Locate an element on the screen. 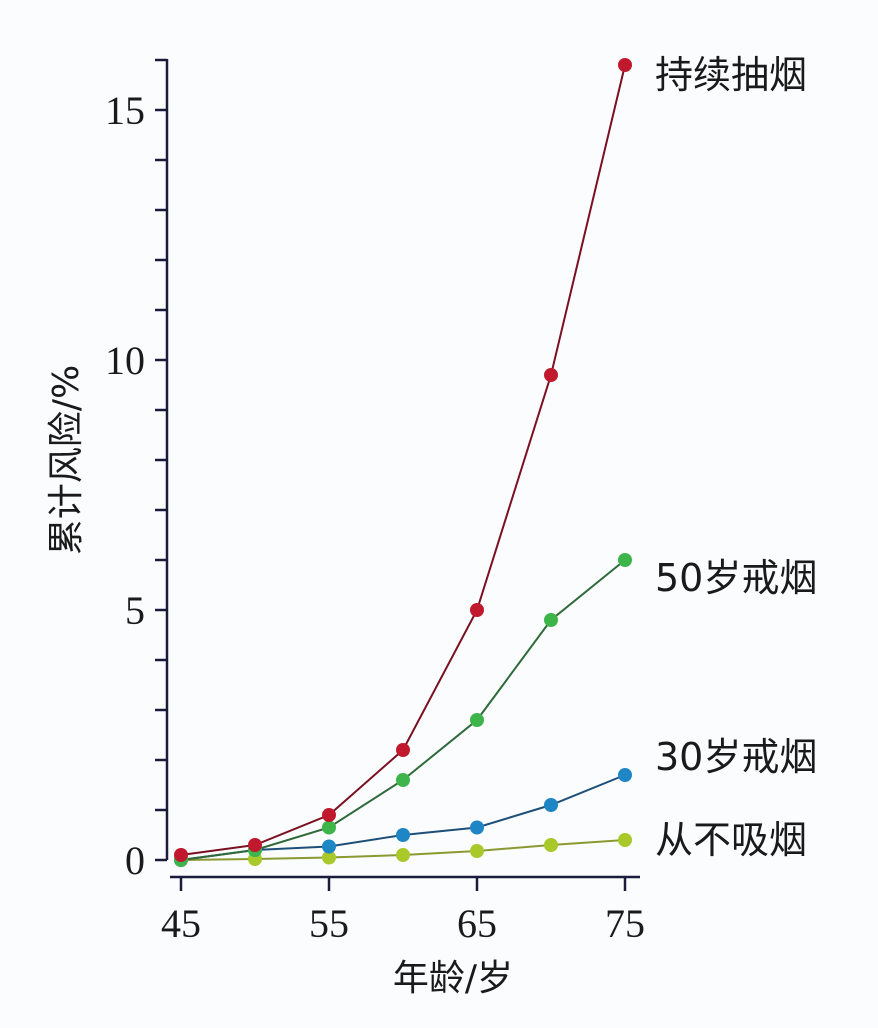  x-tick-label: 45 is located at coordinates (181, 923).